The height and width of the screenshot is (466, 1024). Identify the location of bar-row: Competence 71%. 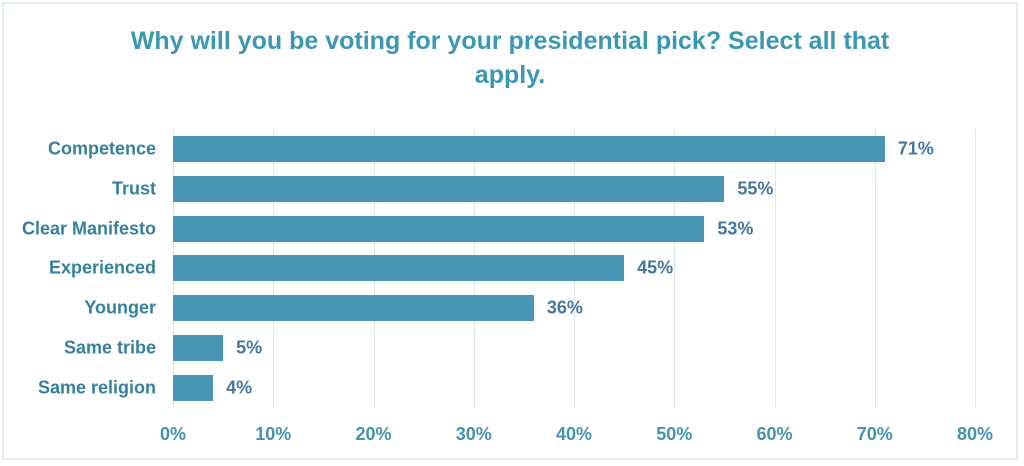
(510, 149).